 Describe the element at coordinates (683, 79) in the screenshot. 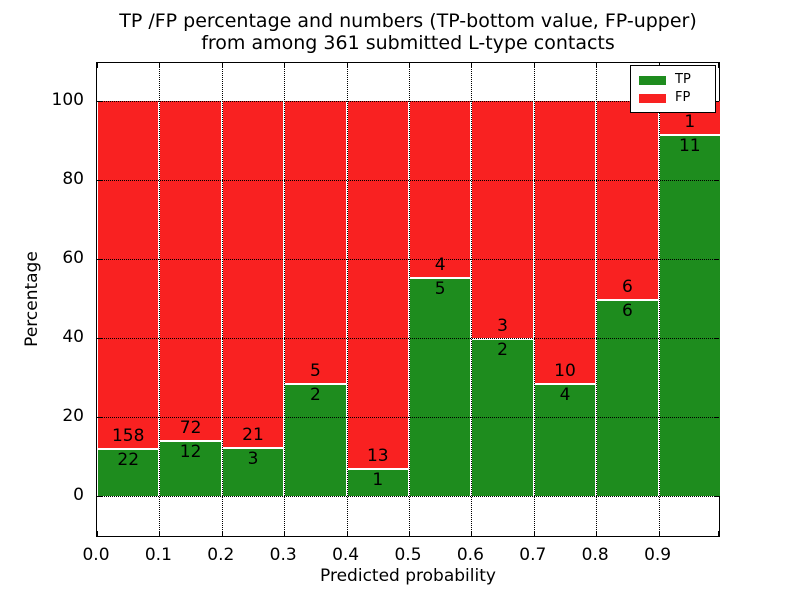

I see `legend-label-tp: TP` at that location.